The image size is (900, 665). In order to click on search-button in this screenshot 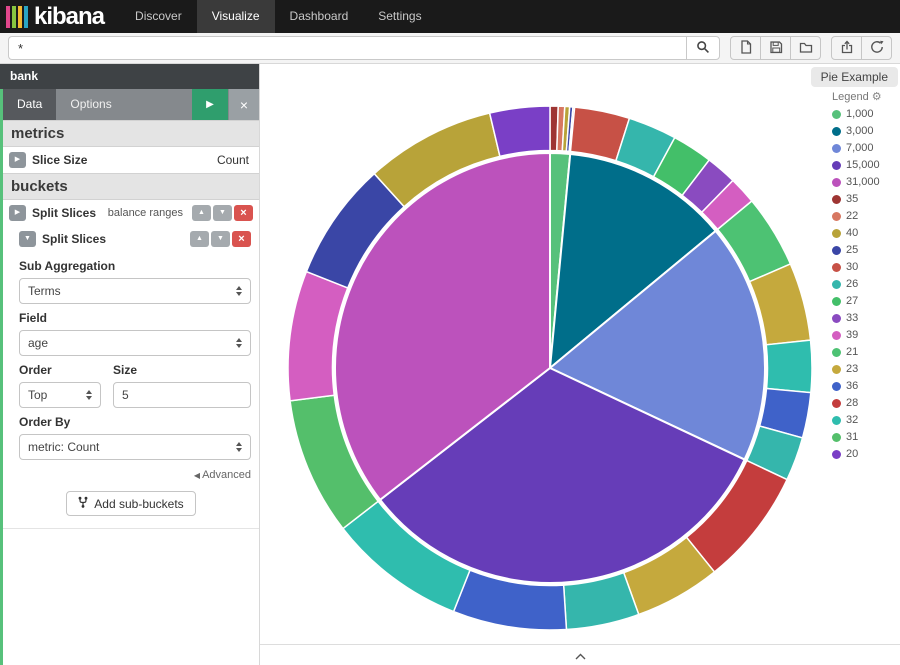, I will do `click(703, 48)`.